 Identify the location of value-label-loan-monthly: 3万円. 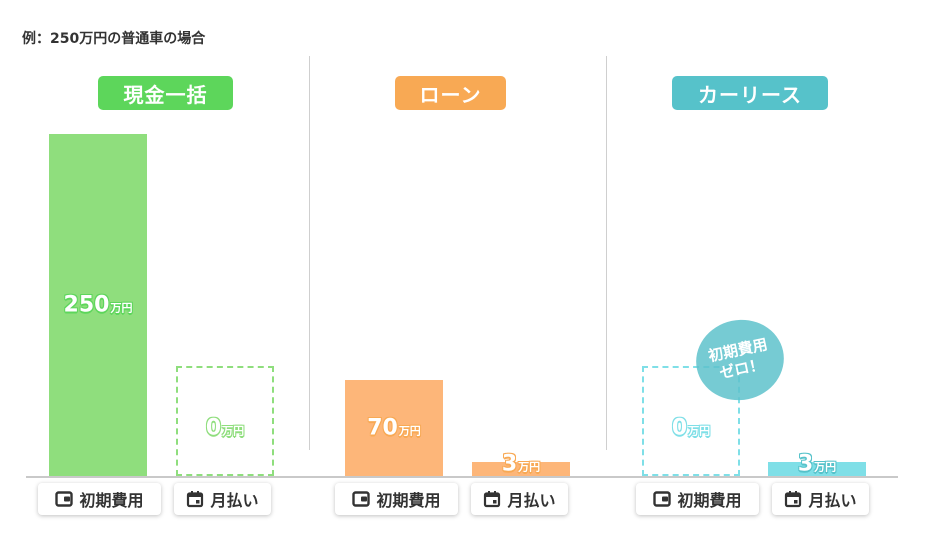
(521, 464).